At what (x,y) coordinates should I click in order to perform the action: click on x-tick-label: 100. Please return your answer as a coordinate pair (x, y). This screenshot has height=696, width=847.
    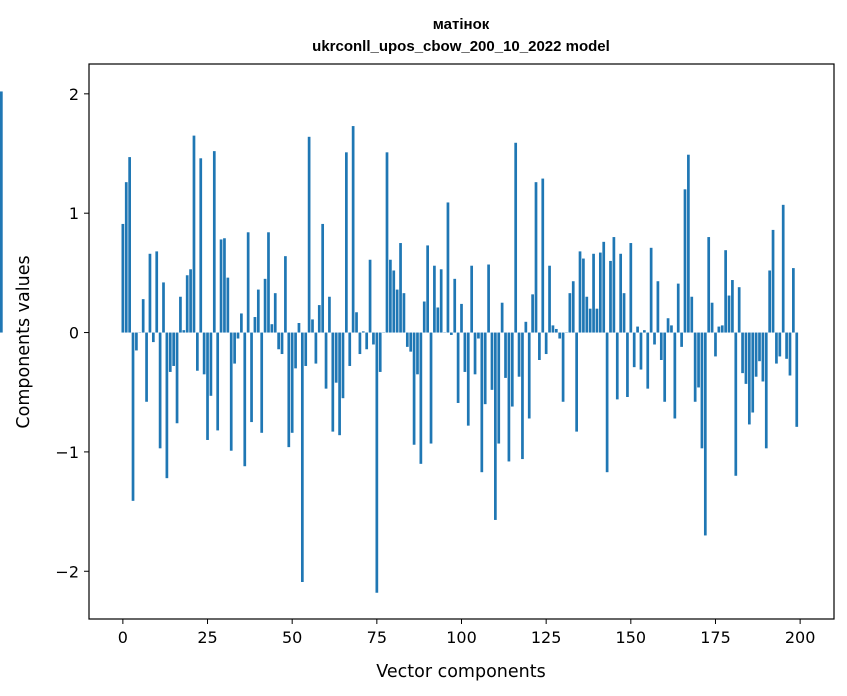
    Looking at the image, I should click on (461, 637).